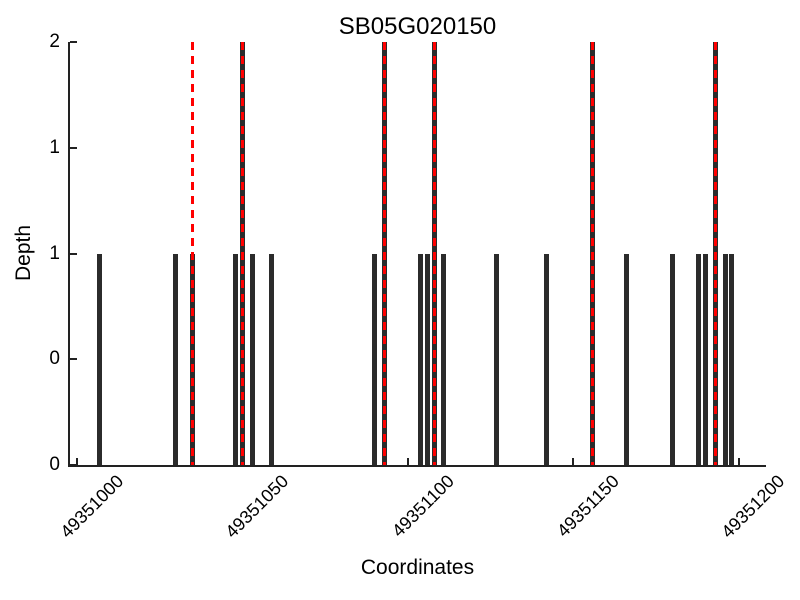  What do you see at coordinates (417, 567) in the screenshot?
I see `x-axis-label: Coordinates` at bounding box center [417, 567].